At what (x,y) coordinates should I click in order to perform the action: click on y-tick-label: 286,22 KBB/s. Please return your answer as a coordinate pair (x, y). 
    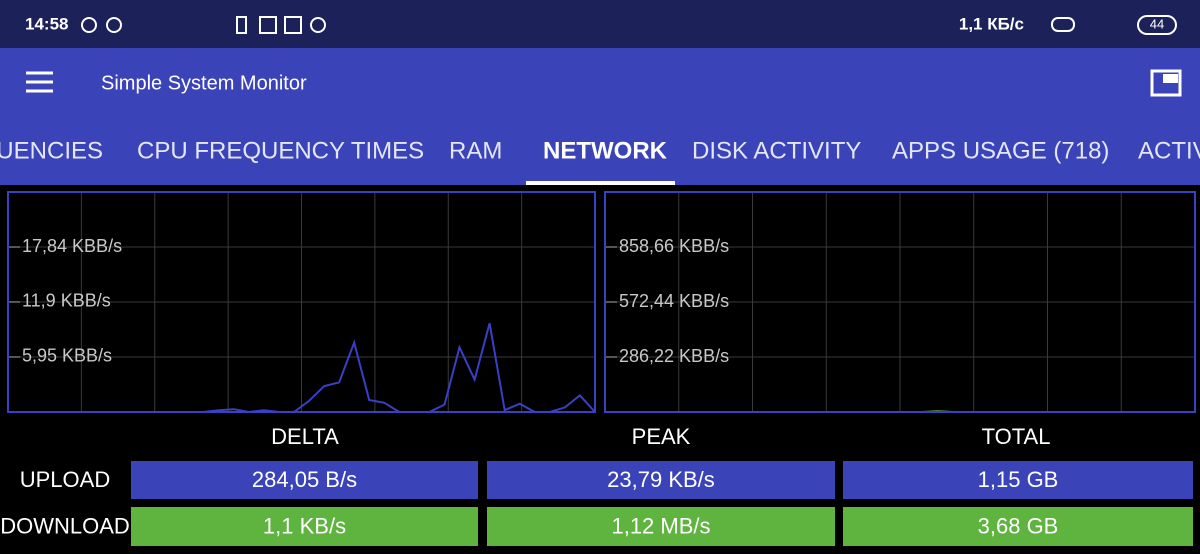
    Looking at the image, I should click on (674, 356).